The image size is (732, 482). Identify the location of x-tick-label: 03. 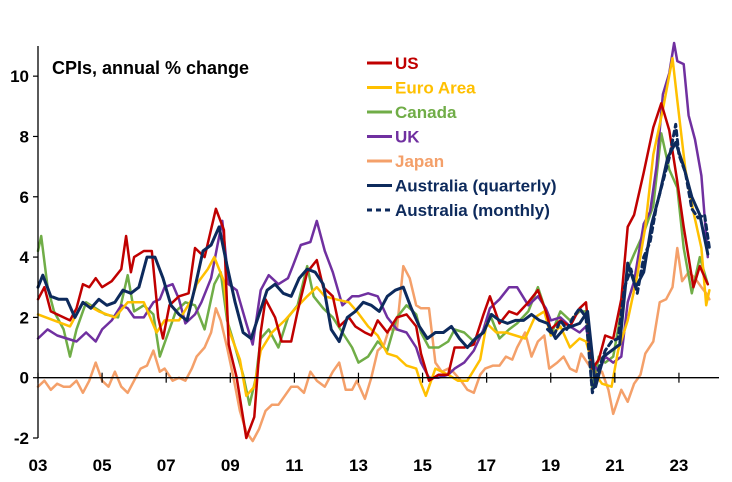
(38, 465).